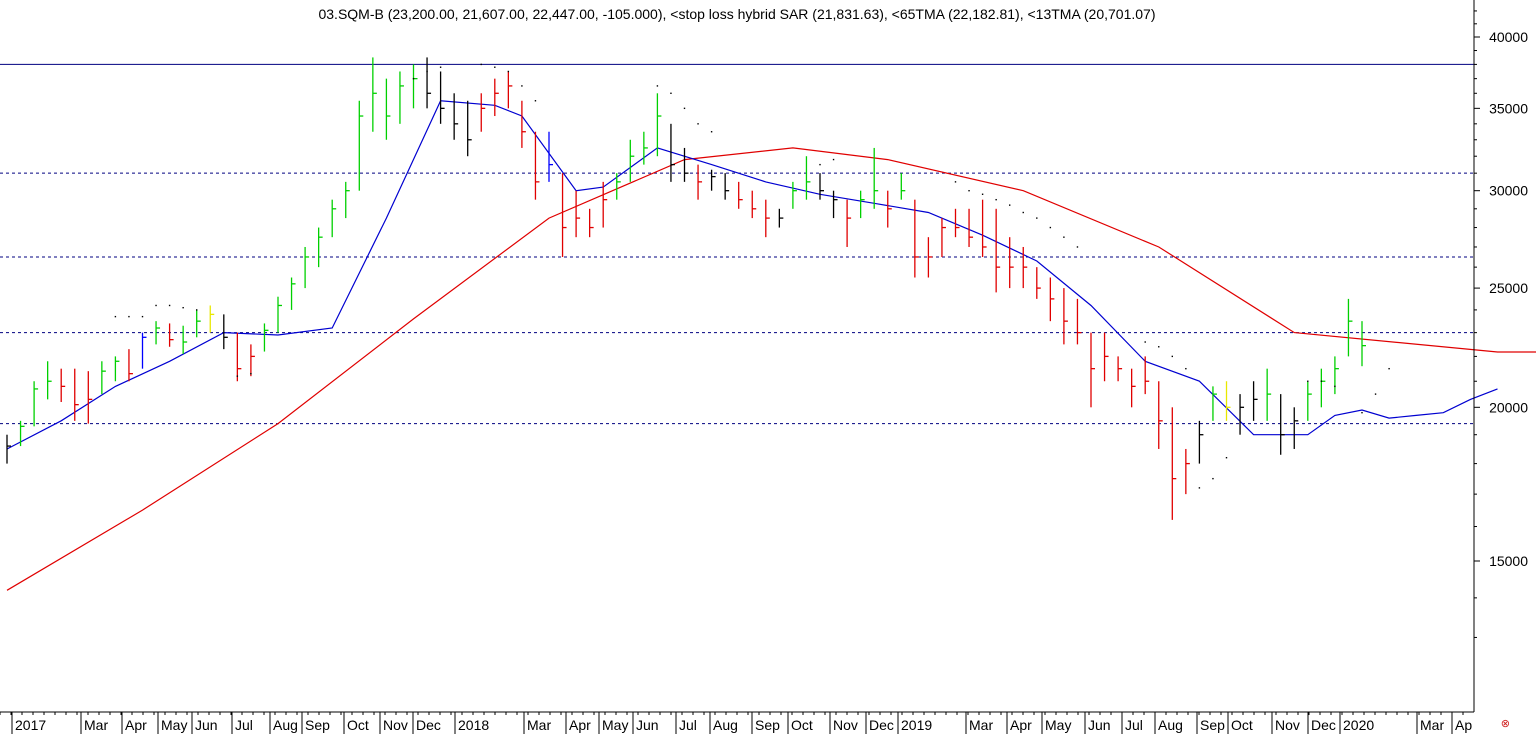 Image resolution: width=1536 pixels, height=734 pixels. What do you see at coordinates (725, 725) in the screenshot?
I see `x-tick-label: Aug` at bounding box center [725, 725].